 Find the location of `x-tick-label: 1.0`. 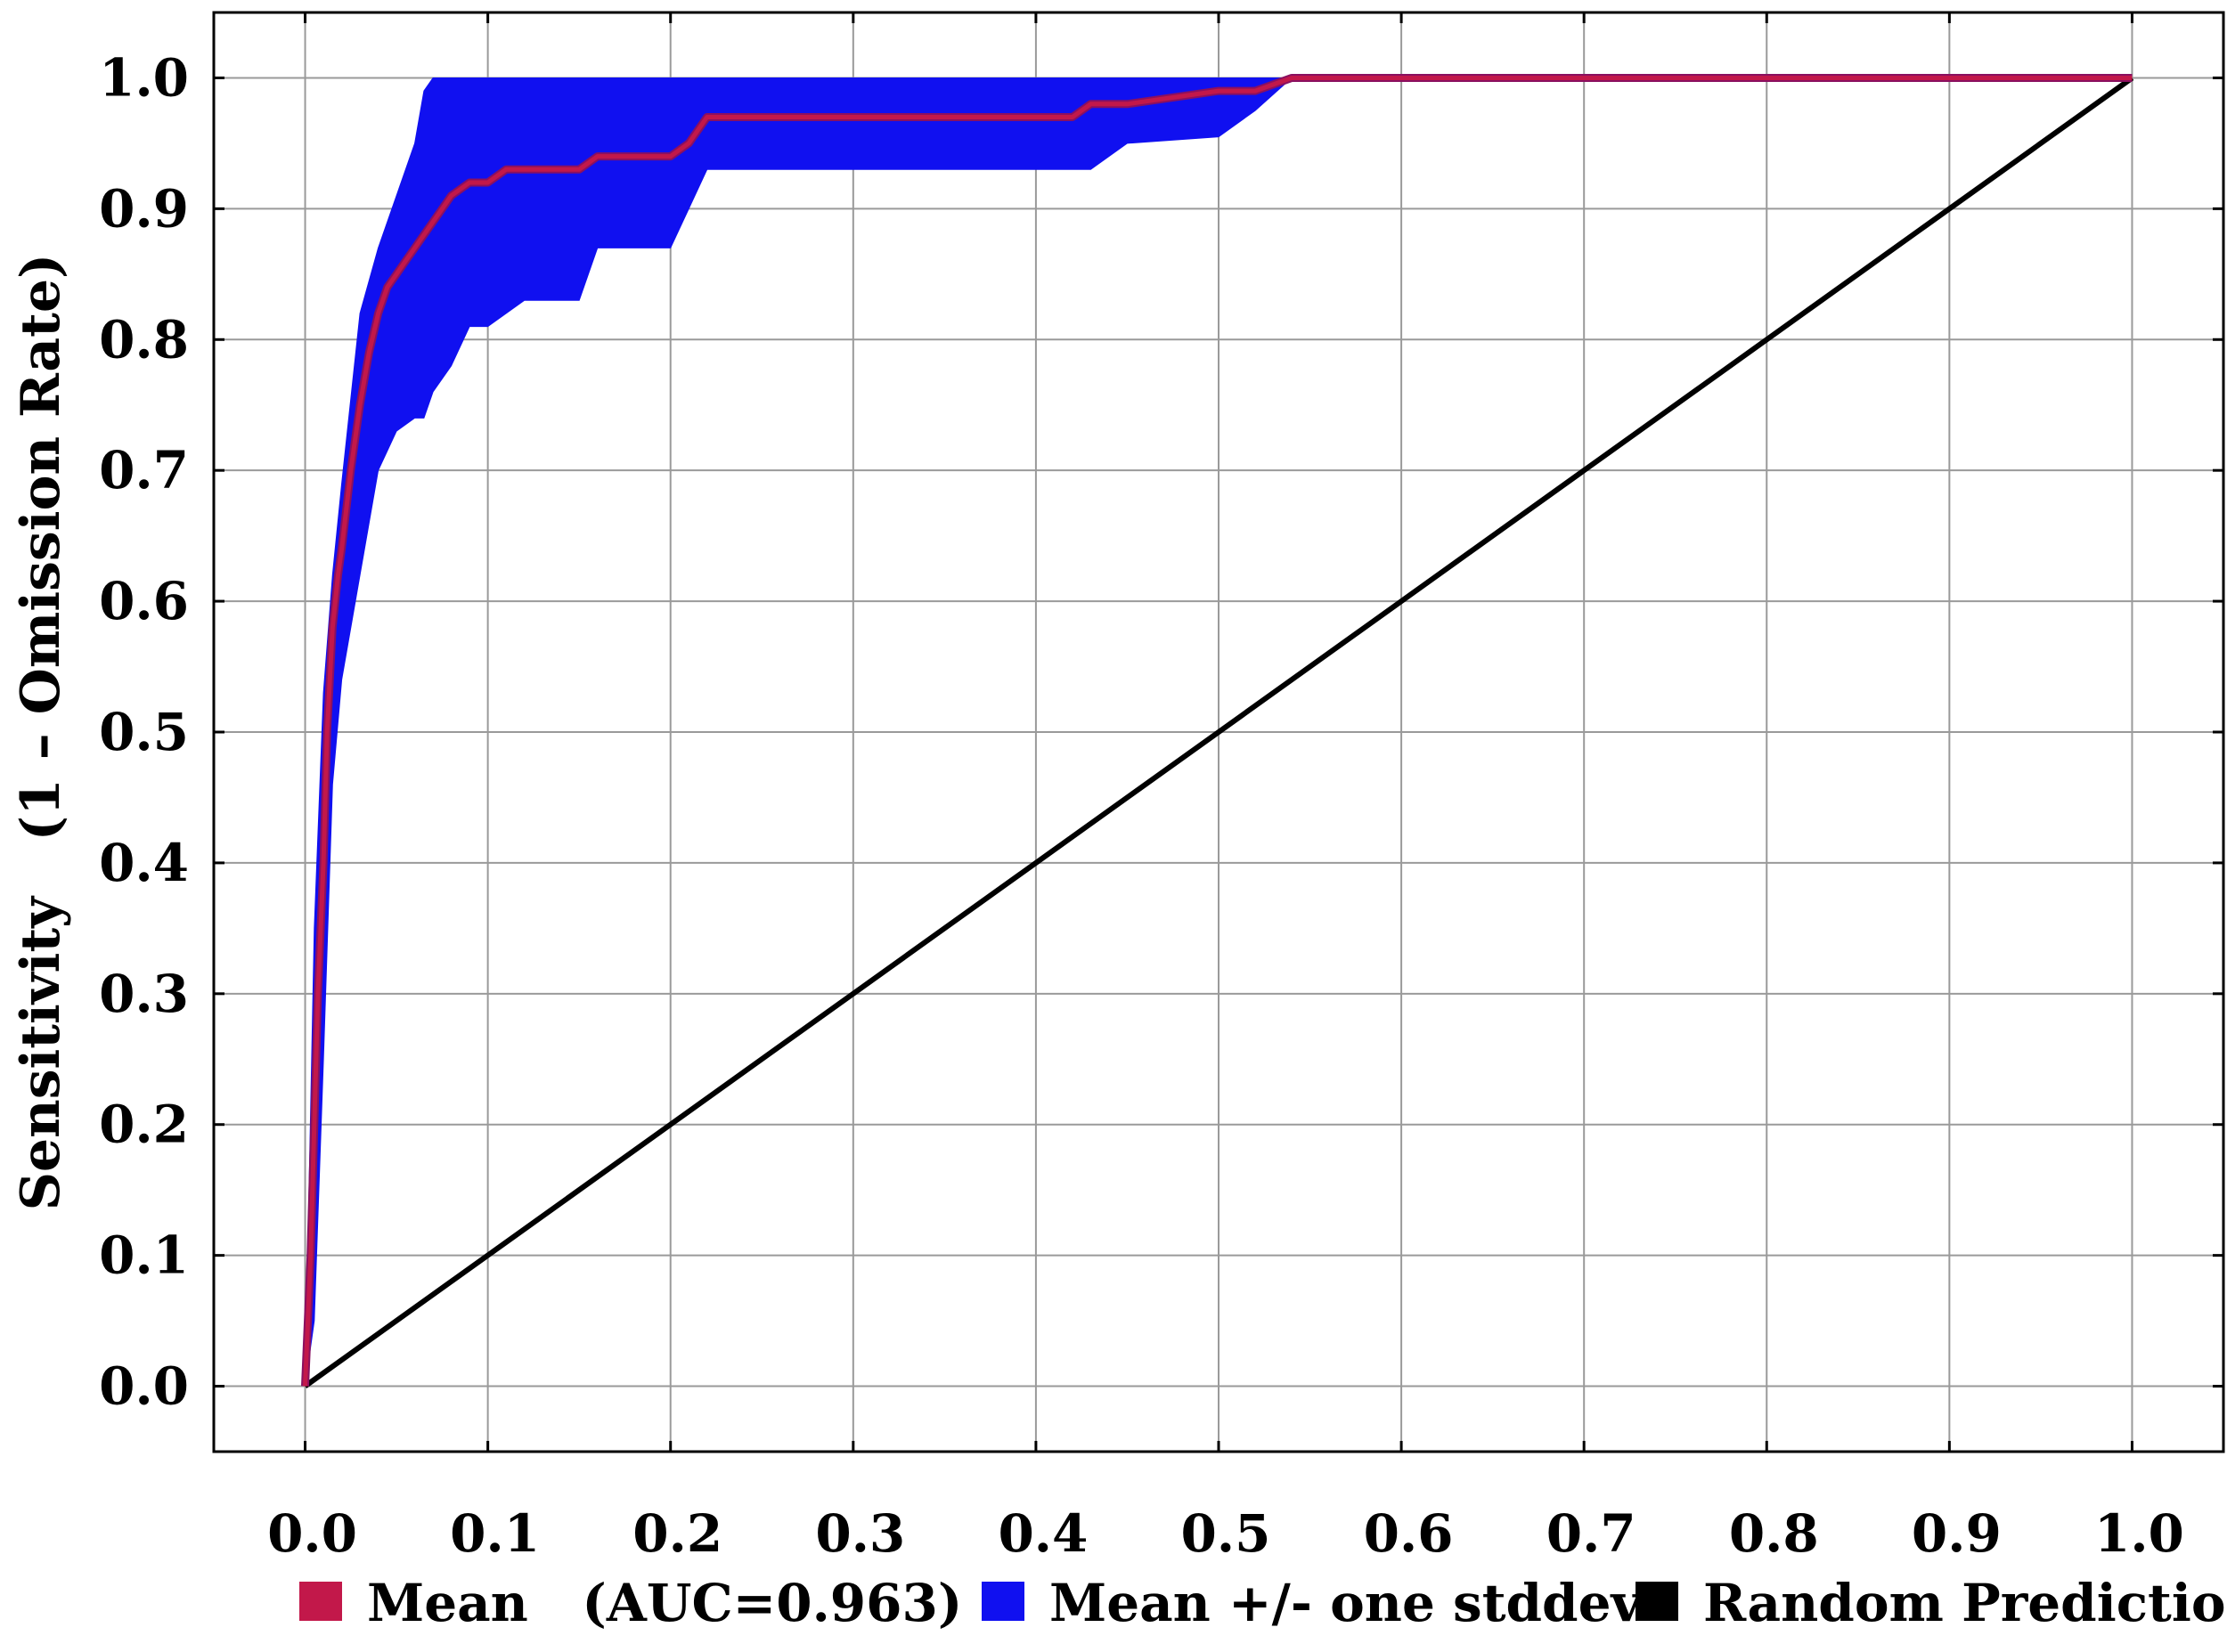

x-tick-label: 1.0 is located at coordinates (2139, 1533).